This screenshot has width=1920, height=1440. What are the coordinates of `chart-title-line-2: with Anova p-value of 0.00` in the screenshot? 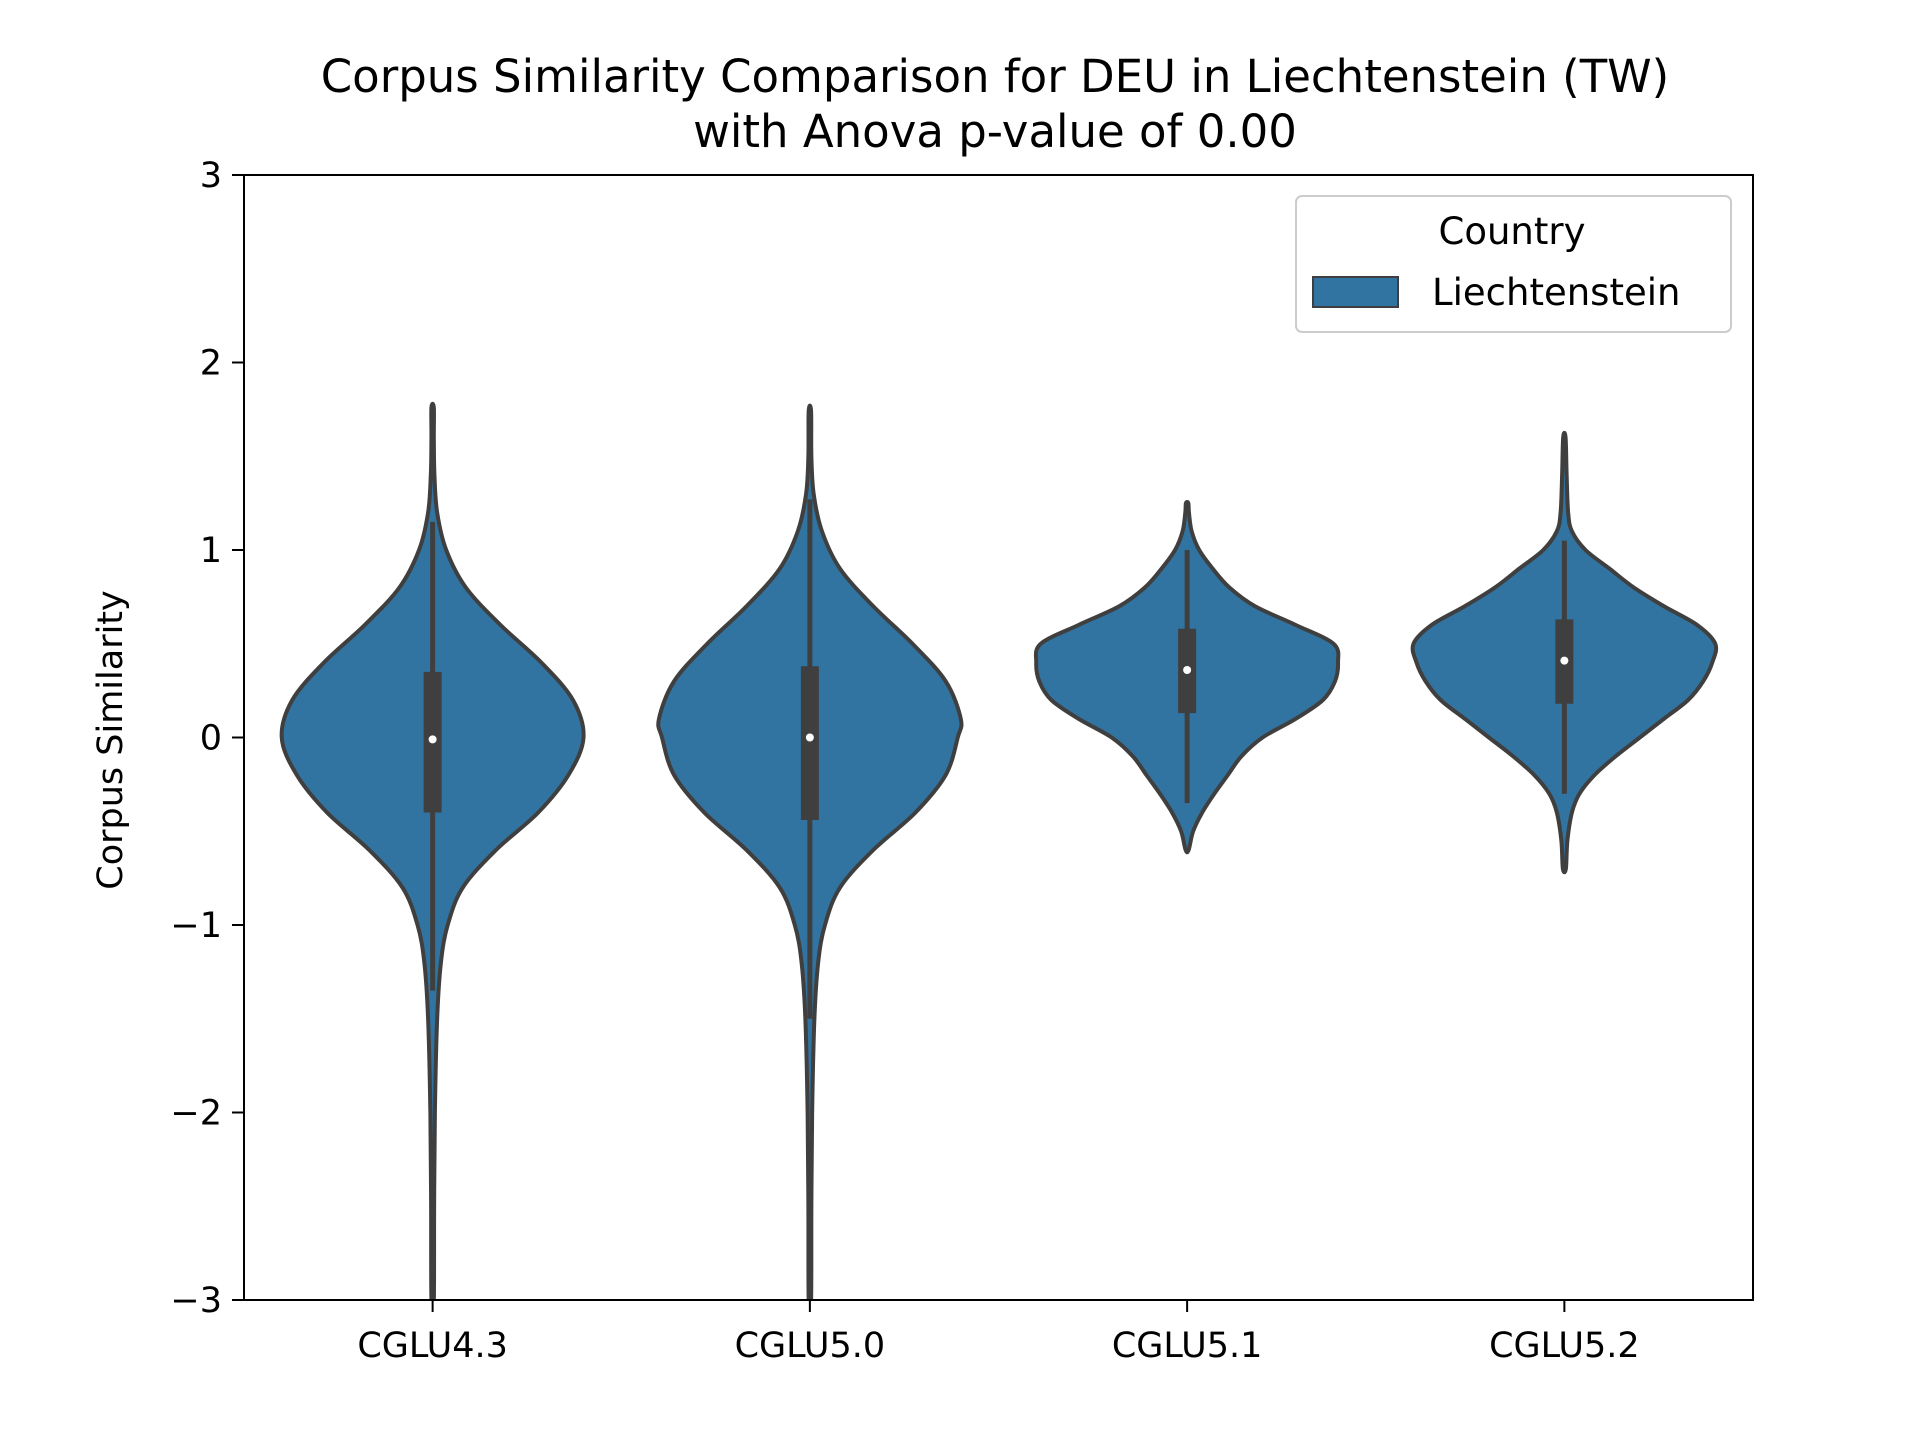 It's located at (995, 131).